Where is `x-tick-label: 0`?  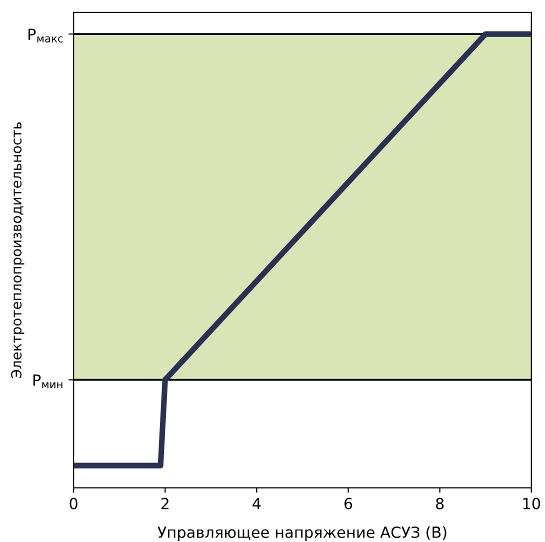 x-tick-label: 0 is located at coordinates (74, 504).